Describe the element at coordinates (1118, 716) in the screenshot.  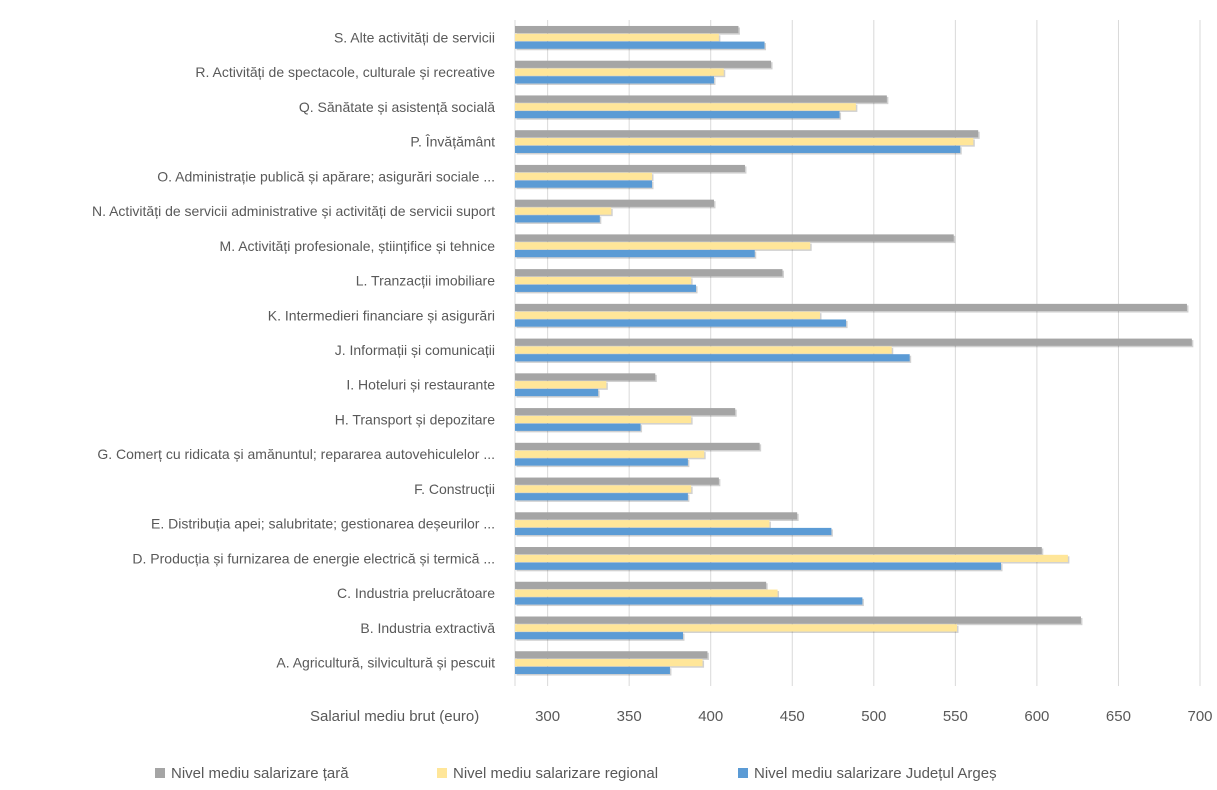
I see `x-tick-label: 650` at that location.